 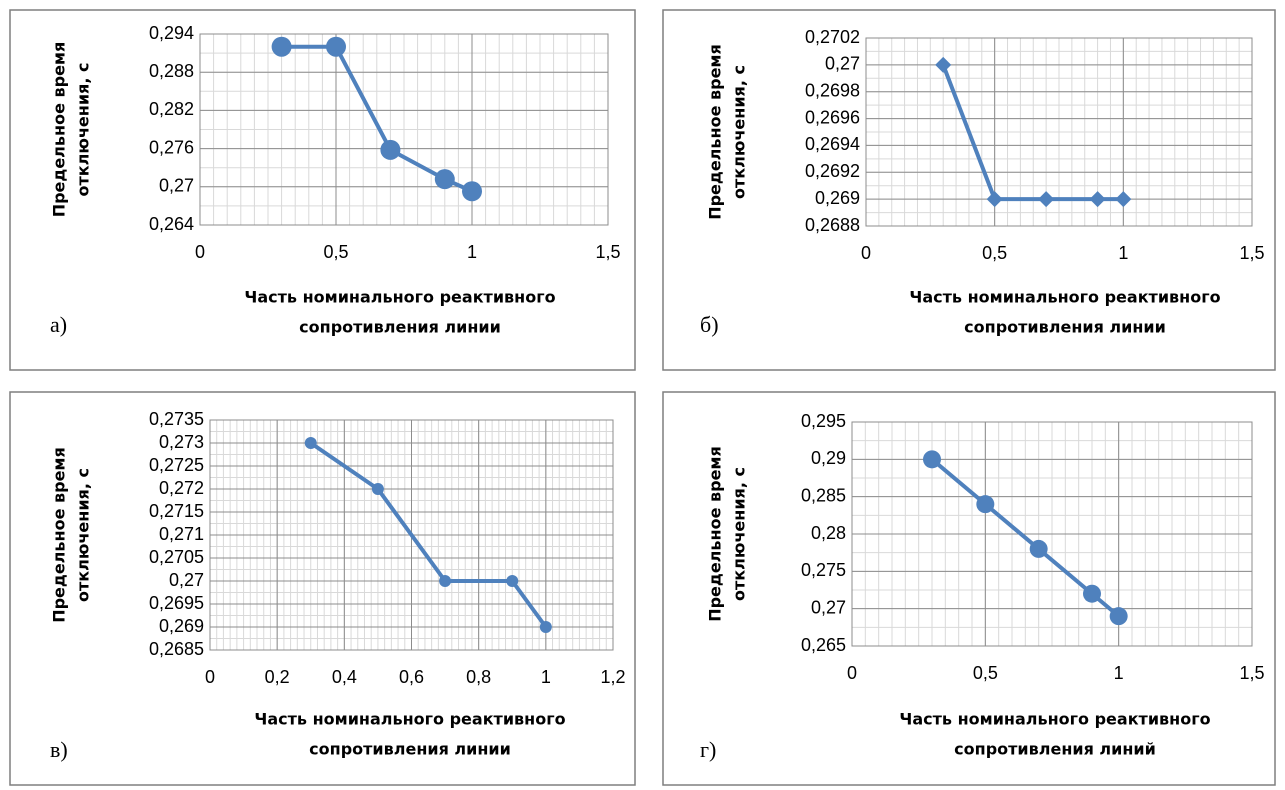 What do you see at coordinates (58, 324) in the screenshot?
I see `panel-label: а)` at bounding box center [58, 324].